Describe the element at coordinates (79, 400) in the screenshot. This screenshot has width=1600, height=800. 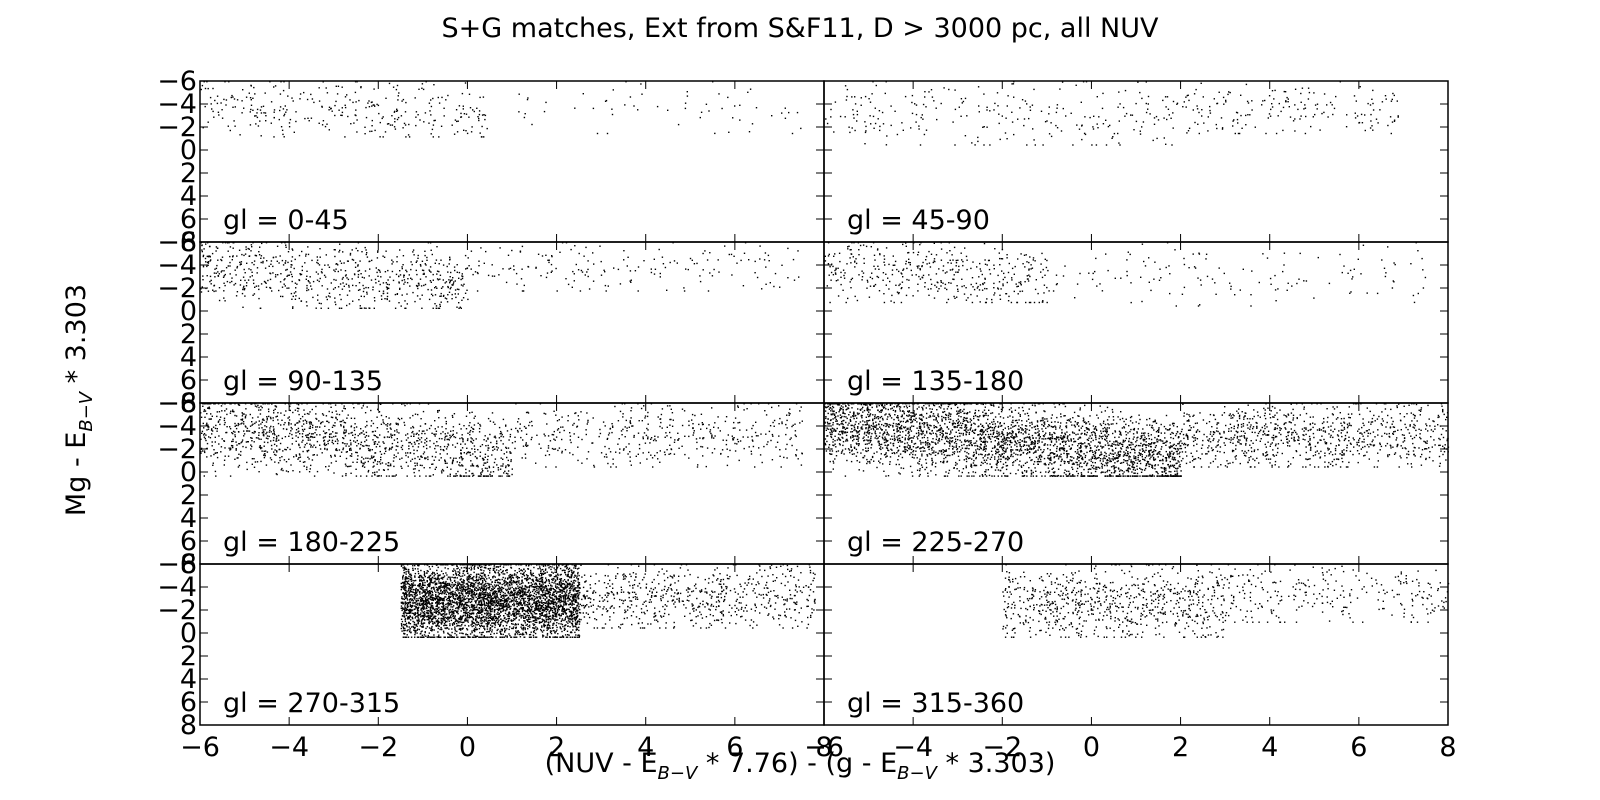
I see `y-axis-label: Mg - EB−V * 3.303` at that location.